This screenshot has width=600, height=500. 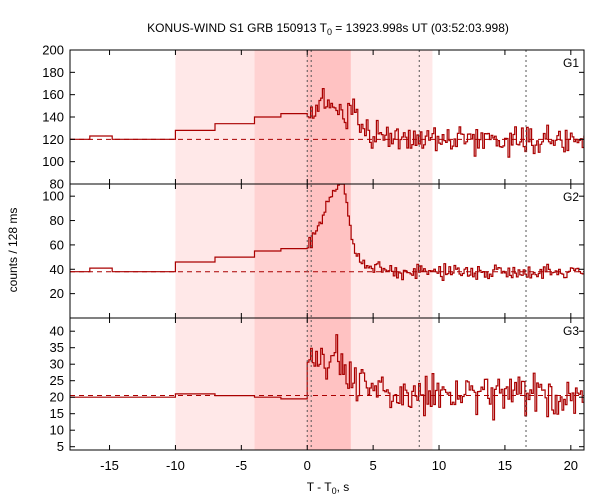 What do you see at coordinates (109, 465) in the screenshot?
I see `x-tick-label: -15` at bounding box center [109, 465].